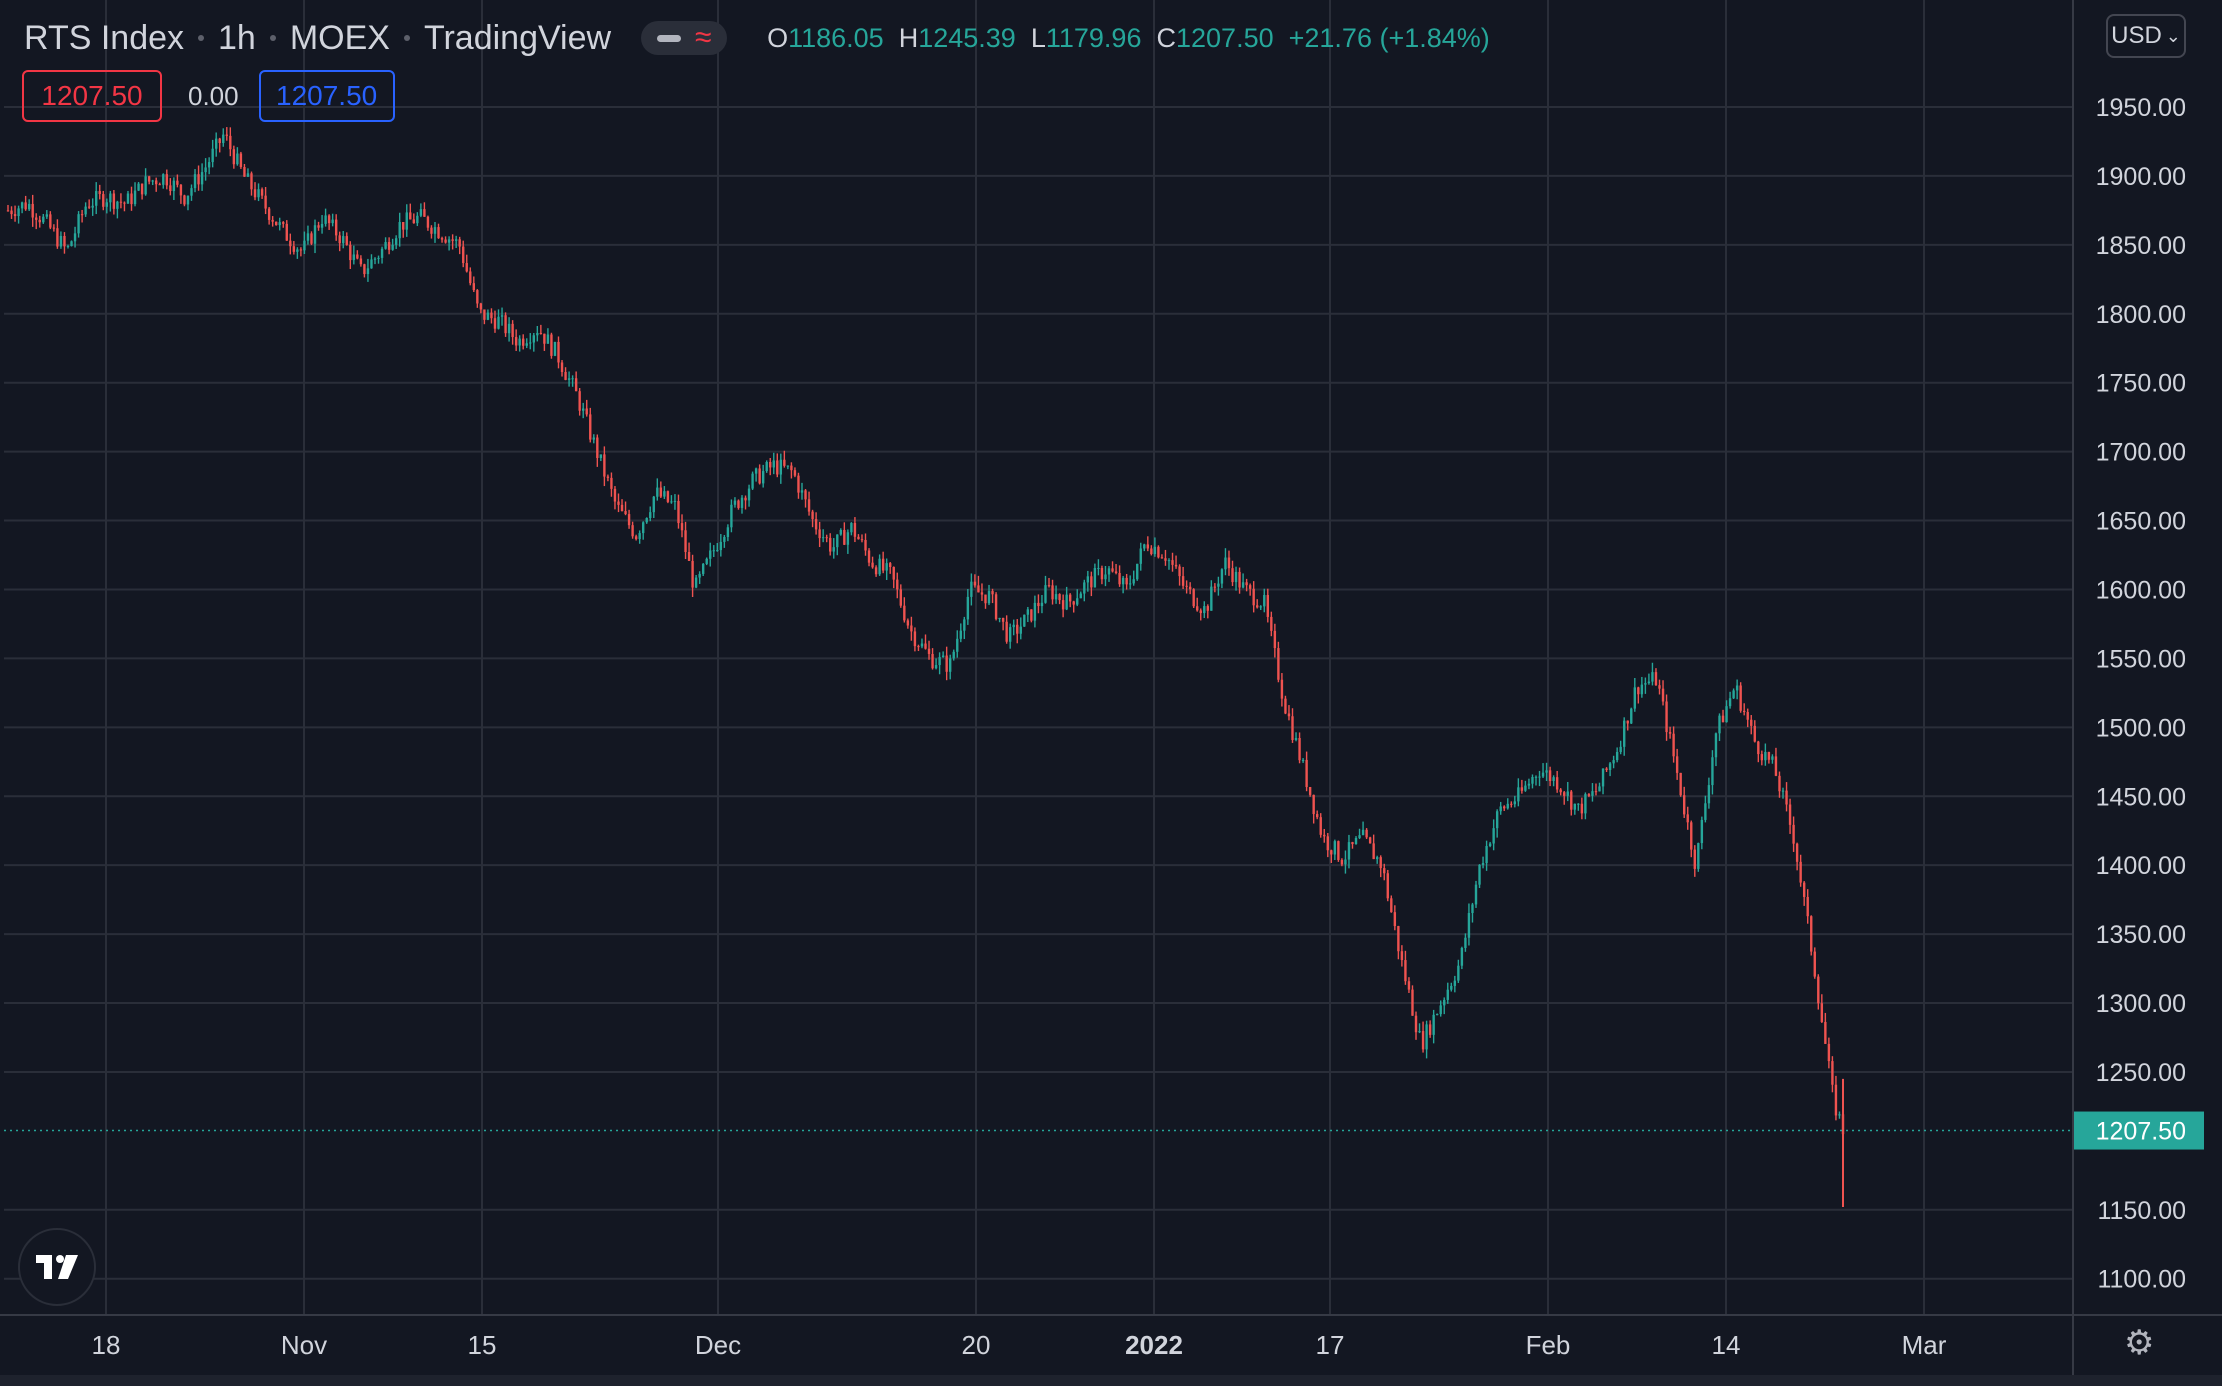 Image resolution: width=2222 pixels, height=1386 pixels. I want to click on currency-dropdown: USD ⌄, so click(2146, 36).